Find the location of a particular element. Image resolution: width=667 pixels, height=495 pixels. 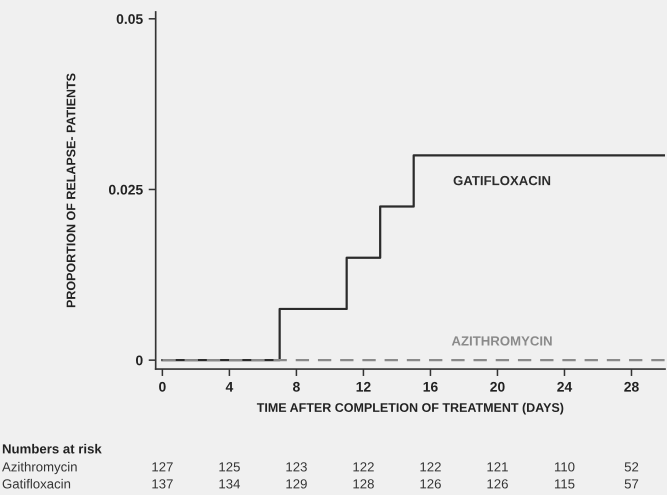

x-axis-title: TIME AFTER COMPLETION OF TREATMENT (DAYS) is located at coordinates (410, 408).